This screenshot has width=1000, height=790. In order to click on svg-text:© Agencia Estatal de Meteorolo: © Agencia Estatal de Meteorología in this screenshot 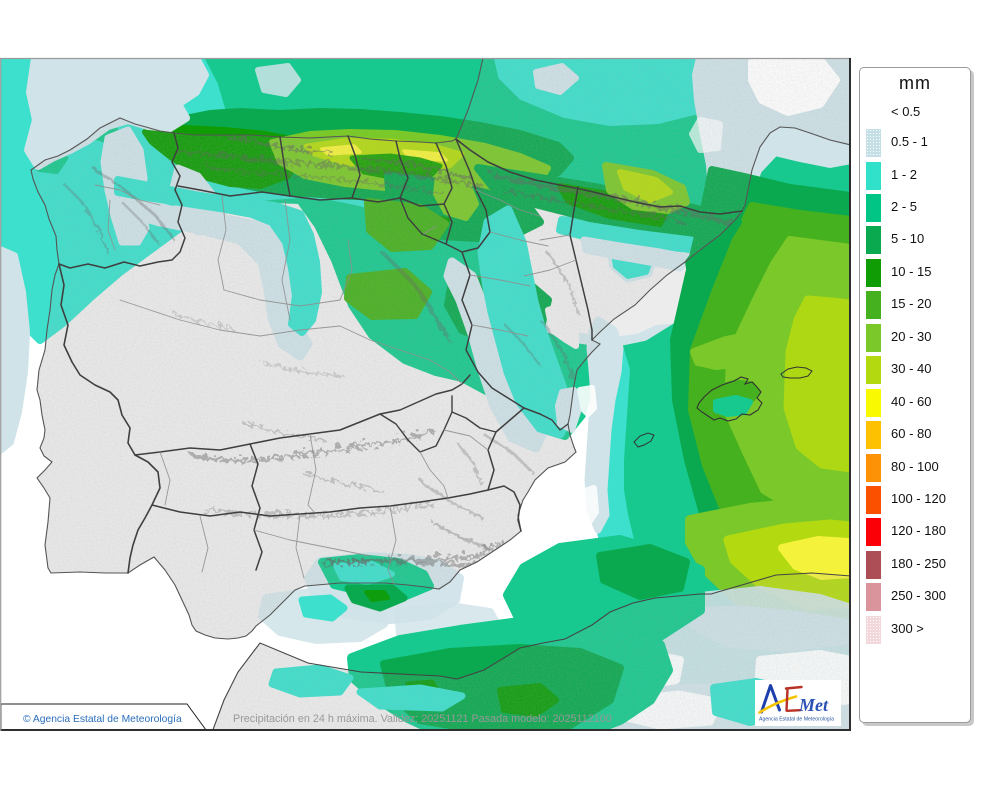, I will do `click(102, 719)`.